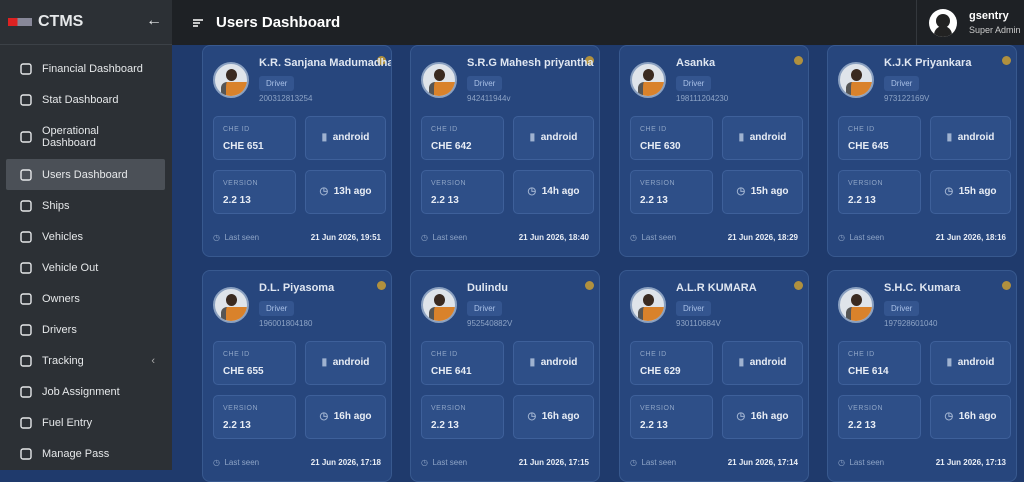 The image size is (1024, 482). Describe the element at coordinates (911, 323) in the screenshot. I see `user-id: 197928601040` at that location.